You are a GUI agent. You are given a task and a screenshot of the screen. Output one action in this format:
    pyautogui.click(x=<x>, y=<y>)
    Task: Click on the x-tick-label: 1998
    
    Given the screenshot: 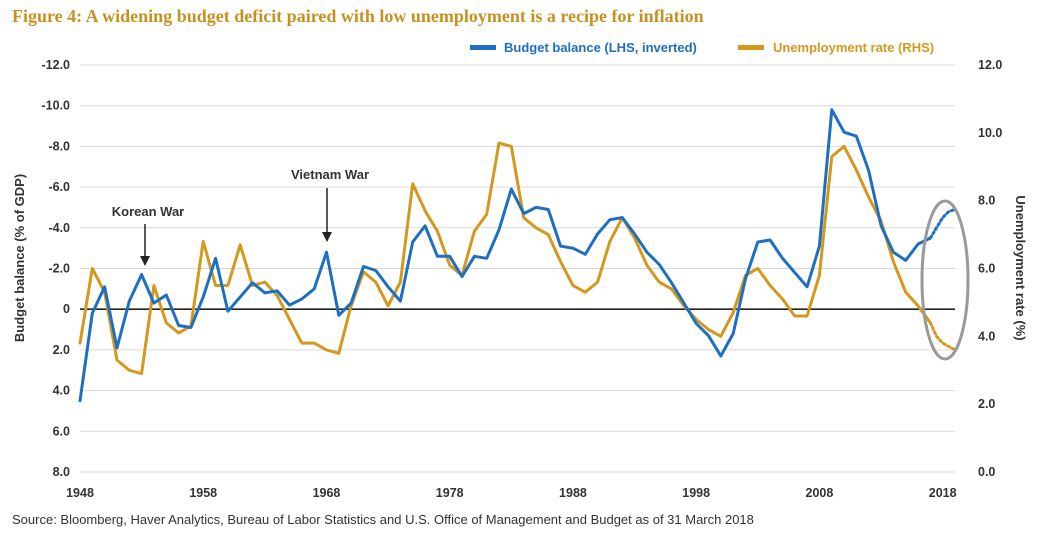 What is the action you would take?
    pyautogui.click(x=696, y=493)
    